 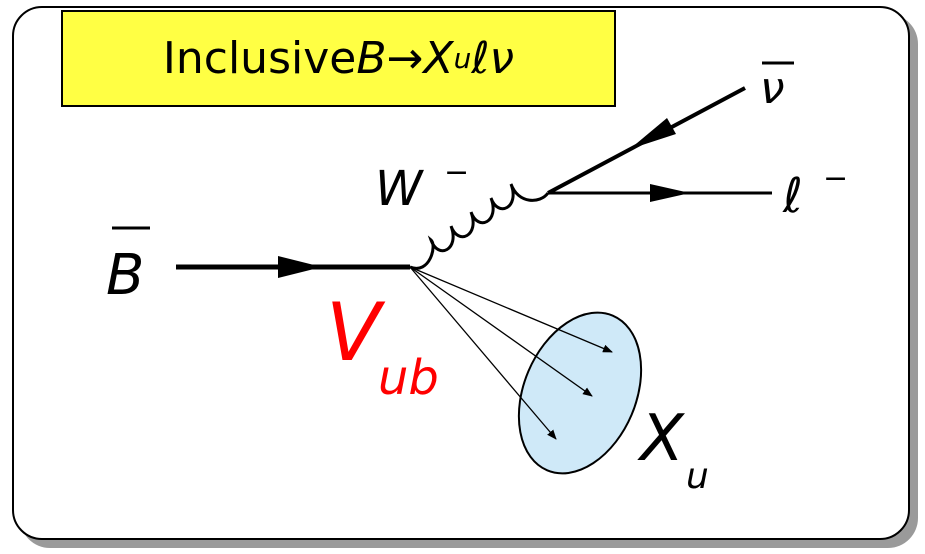 What do you see at coordinates (670, 193) in the screenshot?
I see `lepton-arrow` at bounding box center [670, 193].